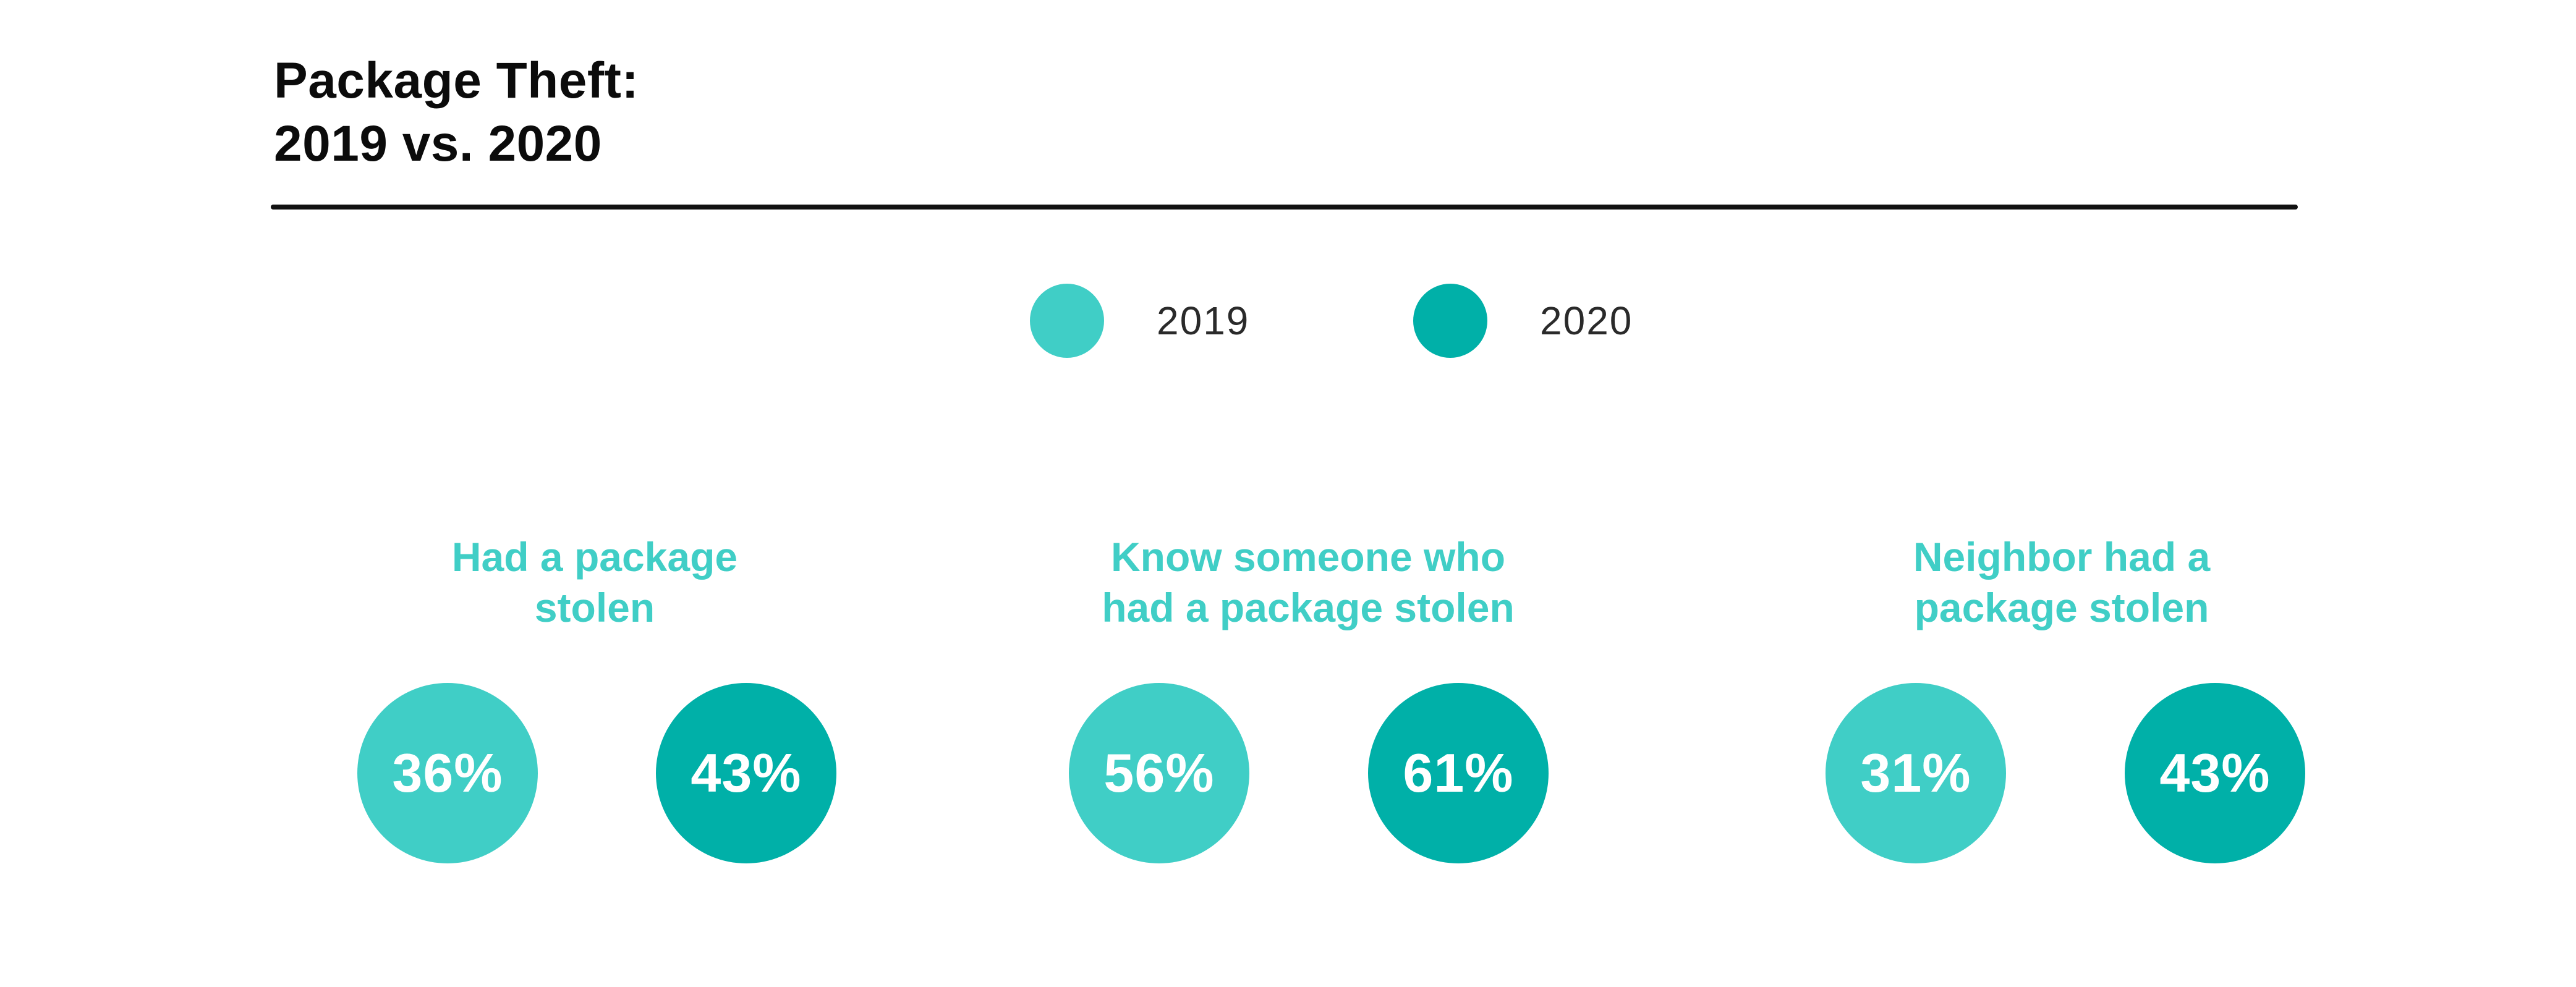  What do you see at coordinates (1284, 207) in the screenshot?
I see `title-divider` at bounding box center [1284, 207].